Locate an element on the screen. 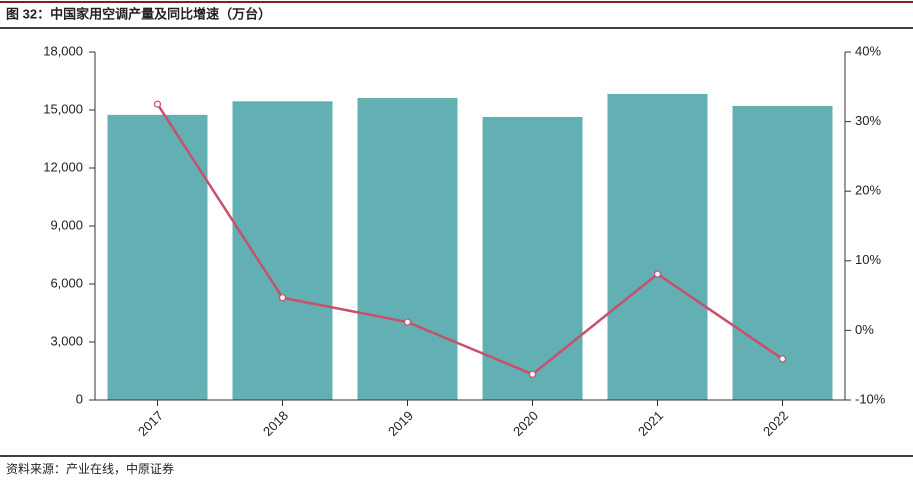 This screenshot has width=913, height=493. y2-tick-label: 40% is located at coordinates (868, 50).